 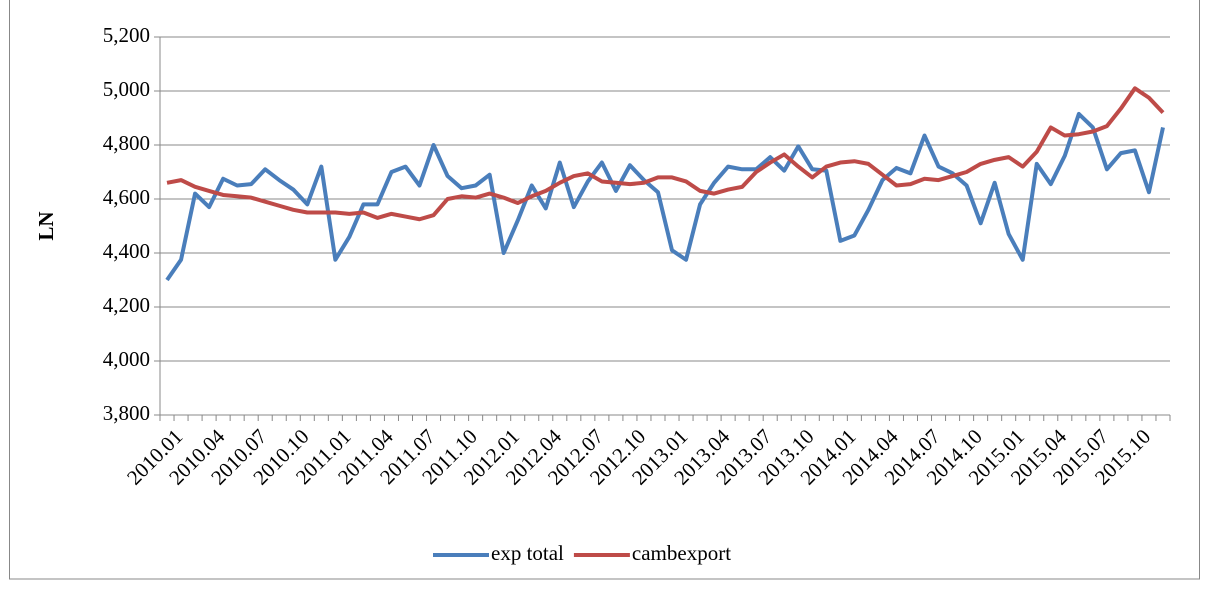 What do you see at coordinates (681, 553) in the screenshot?
I see `legend-label: cambexport` at bounding box center [681, 553].